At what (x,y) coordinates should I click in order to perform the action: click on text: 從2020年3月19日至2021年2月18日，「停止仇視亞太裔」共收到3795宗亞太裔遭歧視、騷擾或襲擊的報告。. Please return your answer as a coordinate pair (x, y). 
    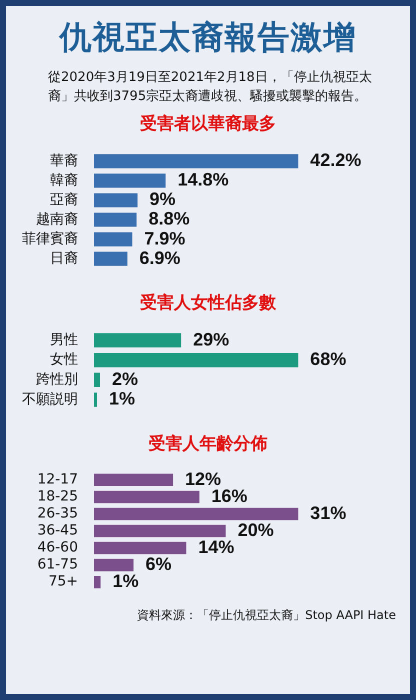
    Looking at the image, I should click on (210, 87).